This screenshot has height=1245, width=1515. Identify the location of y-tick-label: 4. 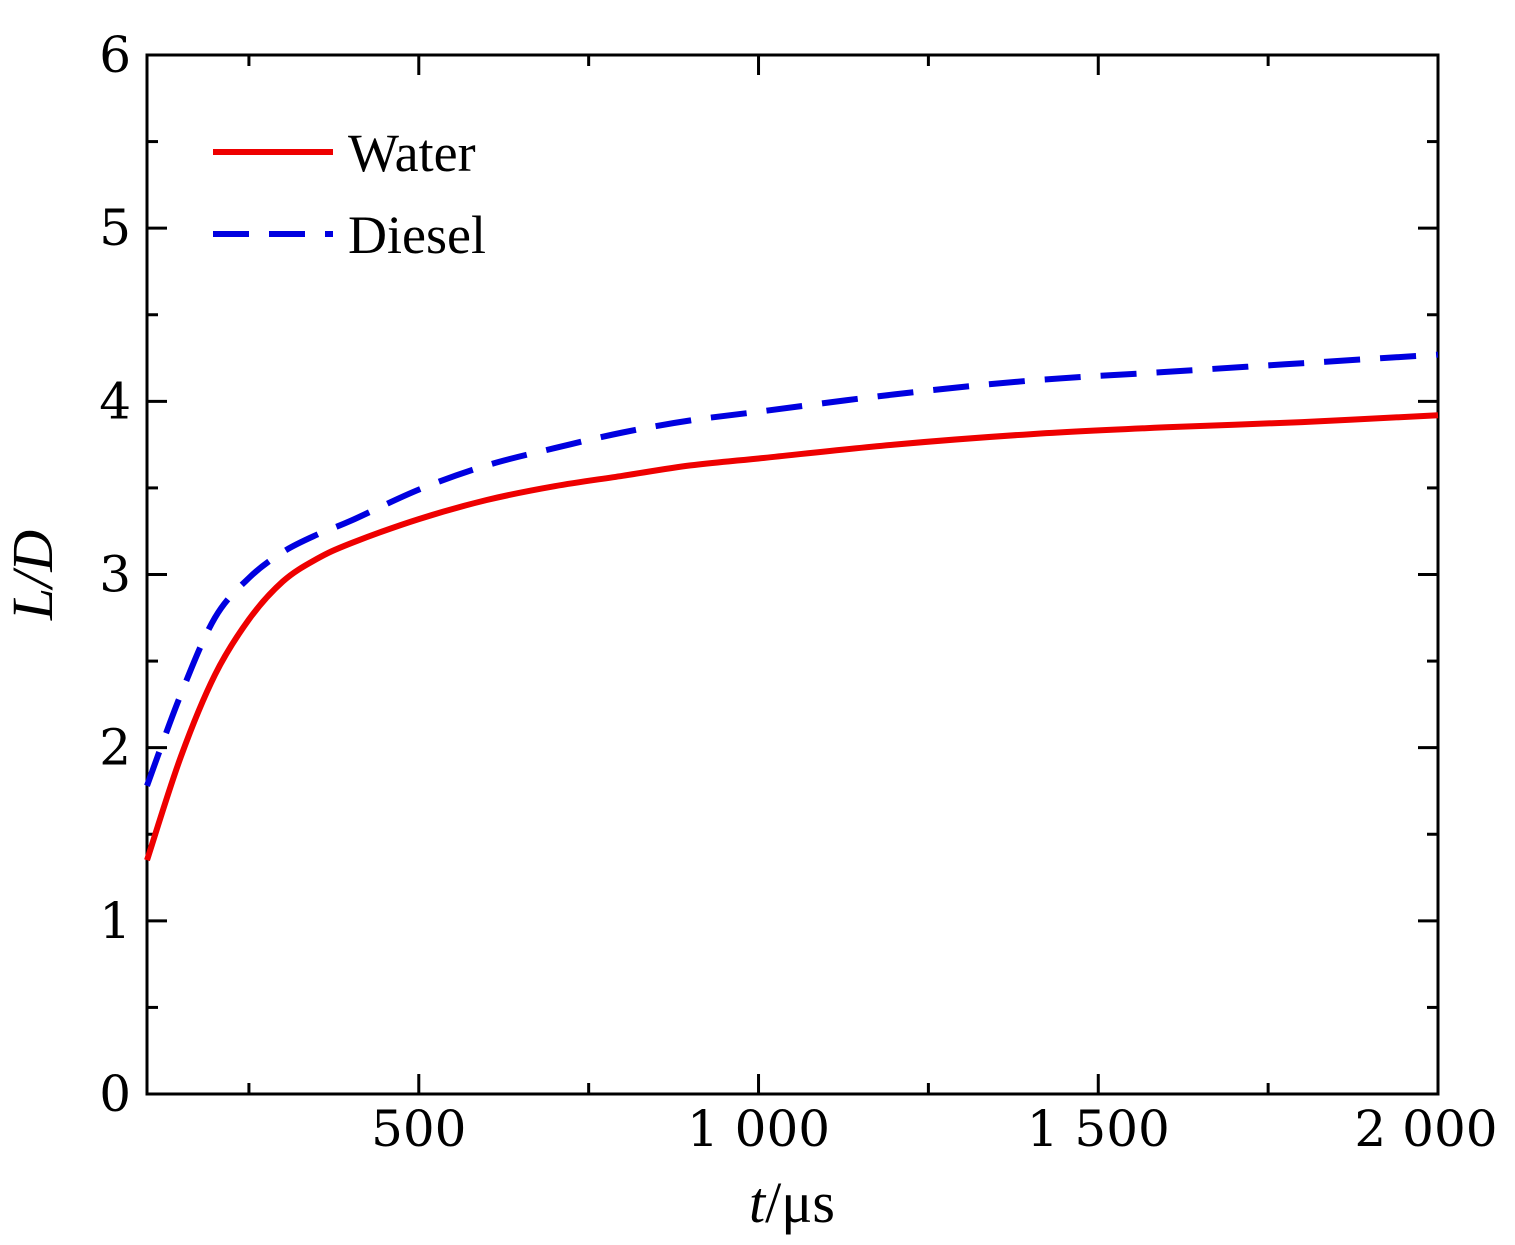
(115, 401).